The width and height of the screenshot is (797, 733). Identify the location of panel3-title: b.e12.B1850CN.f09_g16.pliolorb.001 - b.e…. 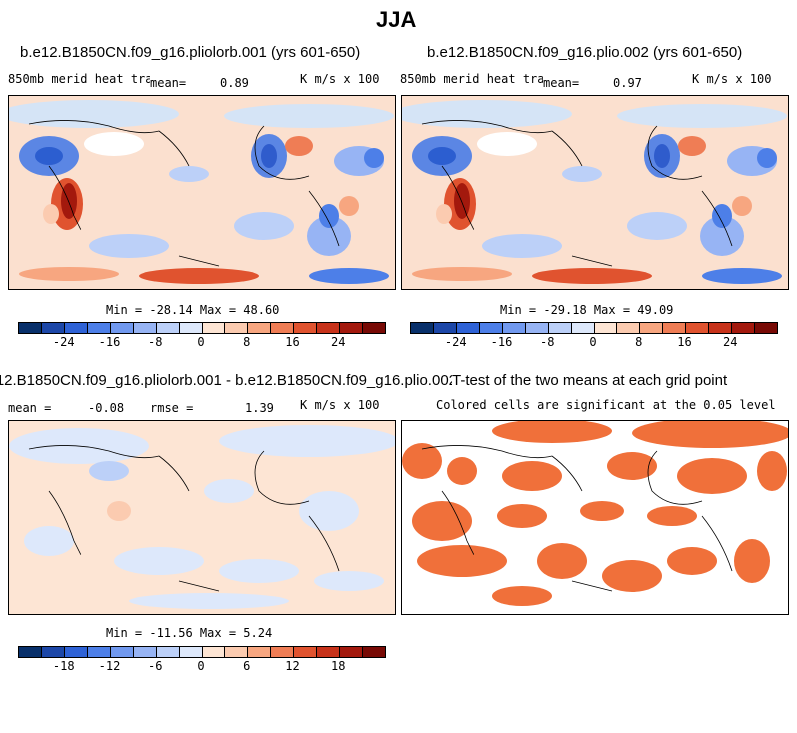
(226, 380).